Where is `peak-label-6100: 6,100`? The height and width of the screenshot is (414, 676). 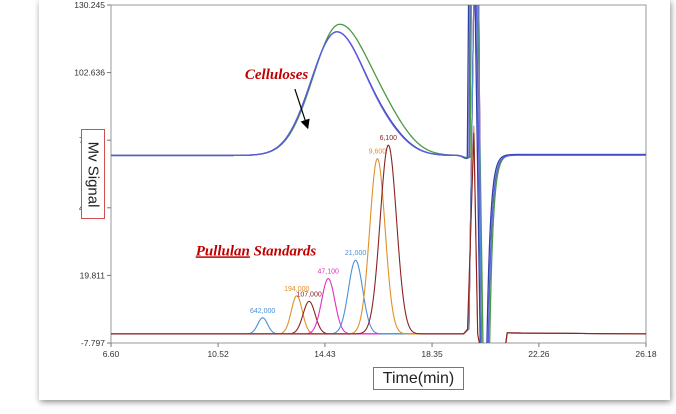 peak-label-6100: 6,100 is located at coordinates (389, 138).